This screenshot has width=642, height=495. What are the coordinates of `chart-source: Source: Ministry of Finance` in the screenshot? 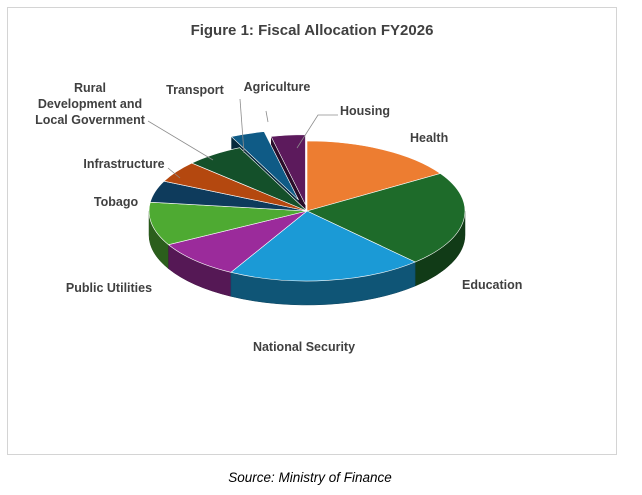 It's located at (310, 477).